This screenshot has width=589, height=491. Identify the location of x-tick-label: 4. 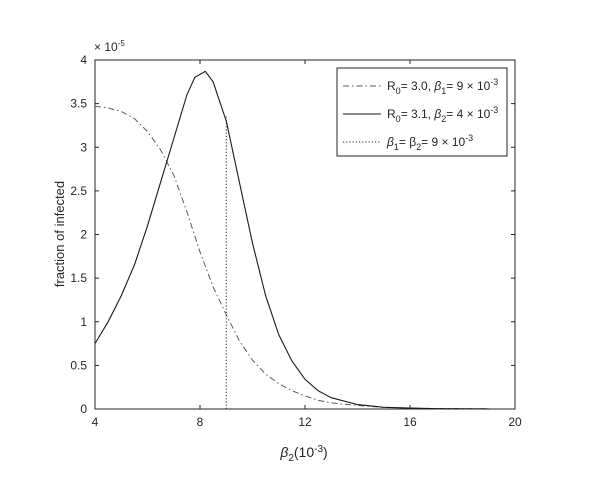
(95, 422).